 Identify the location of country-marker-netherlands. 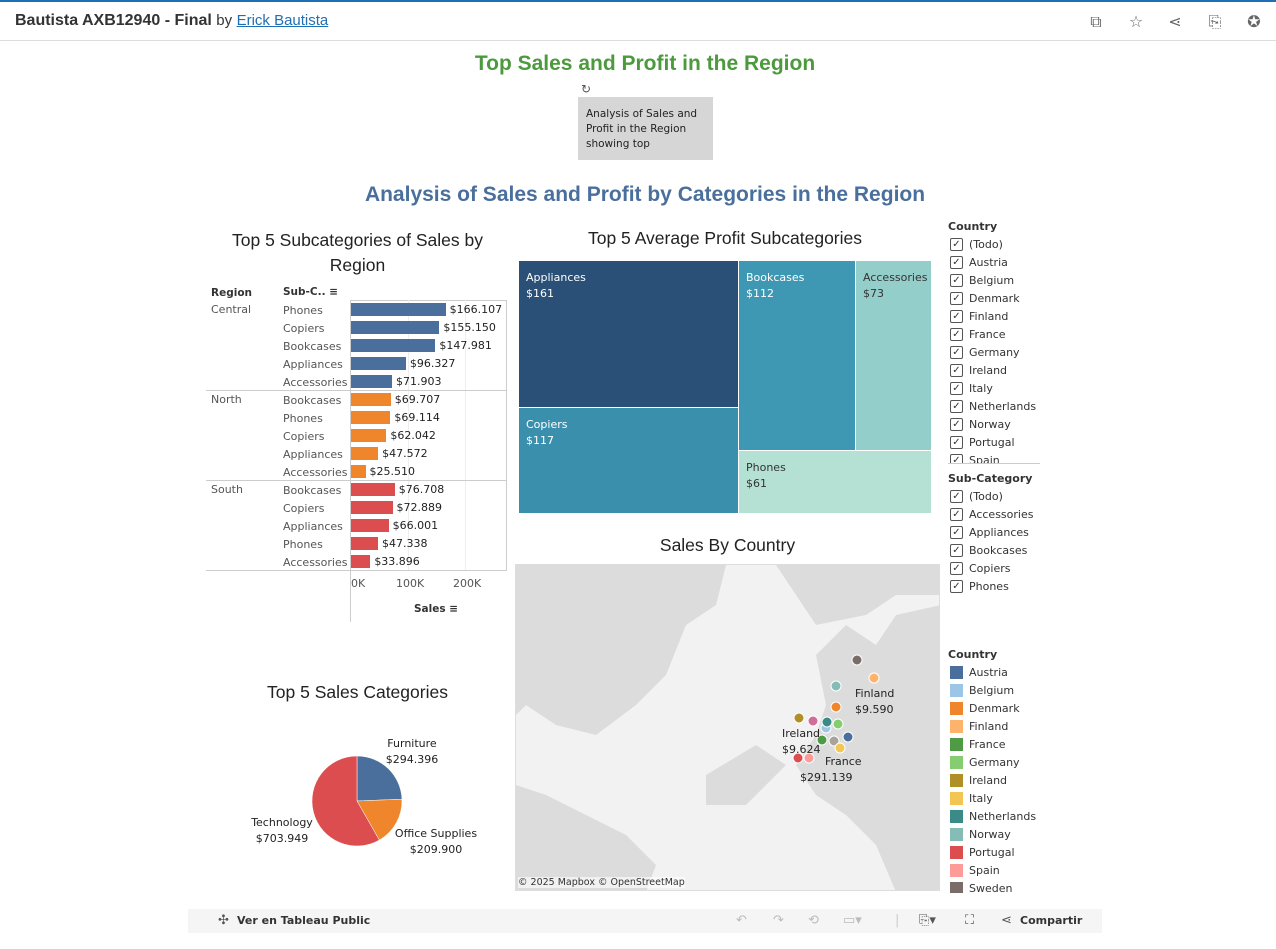
(827, 722).